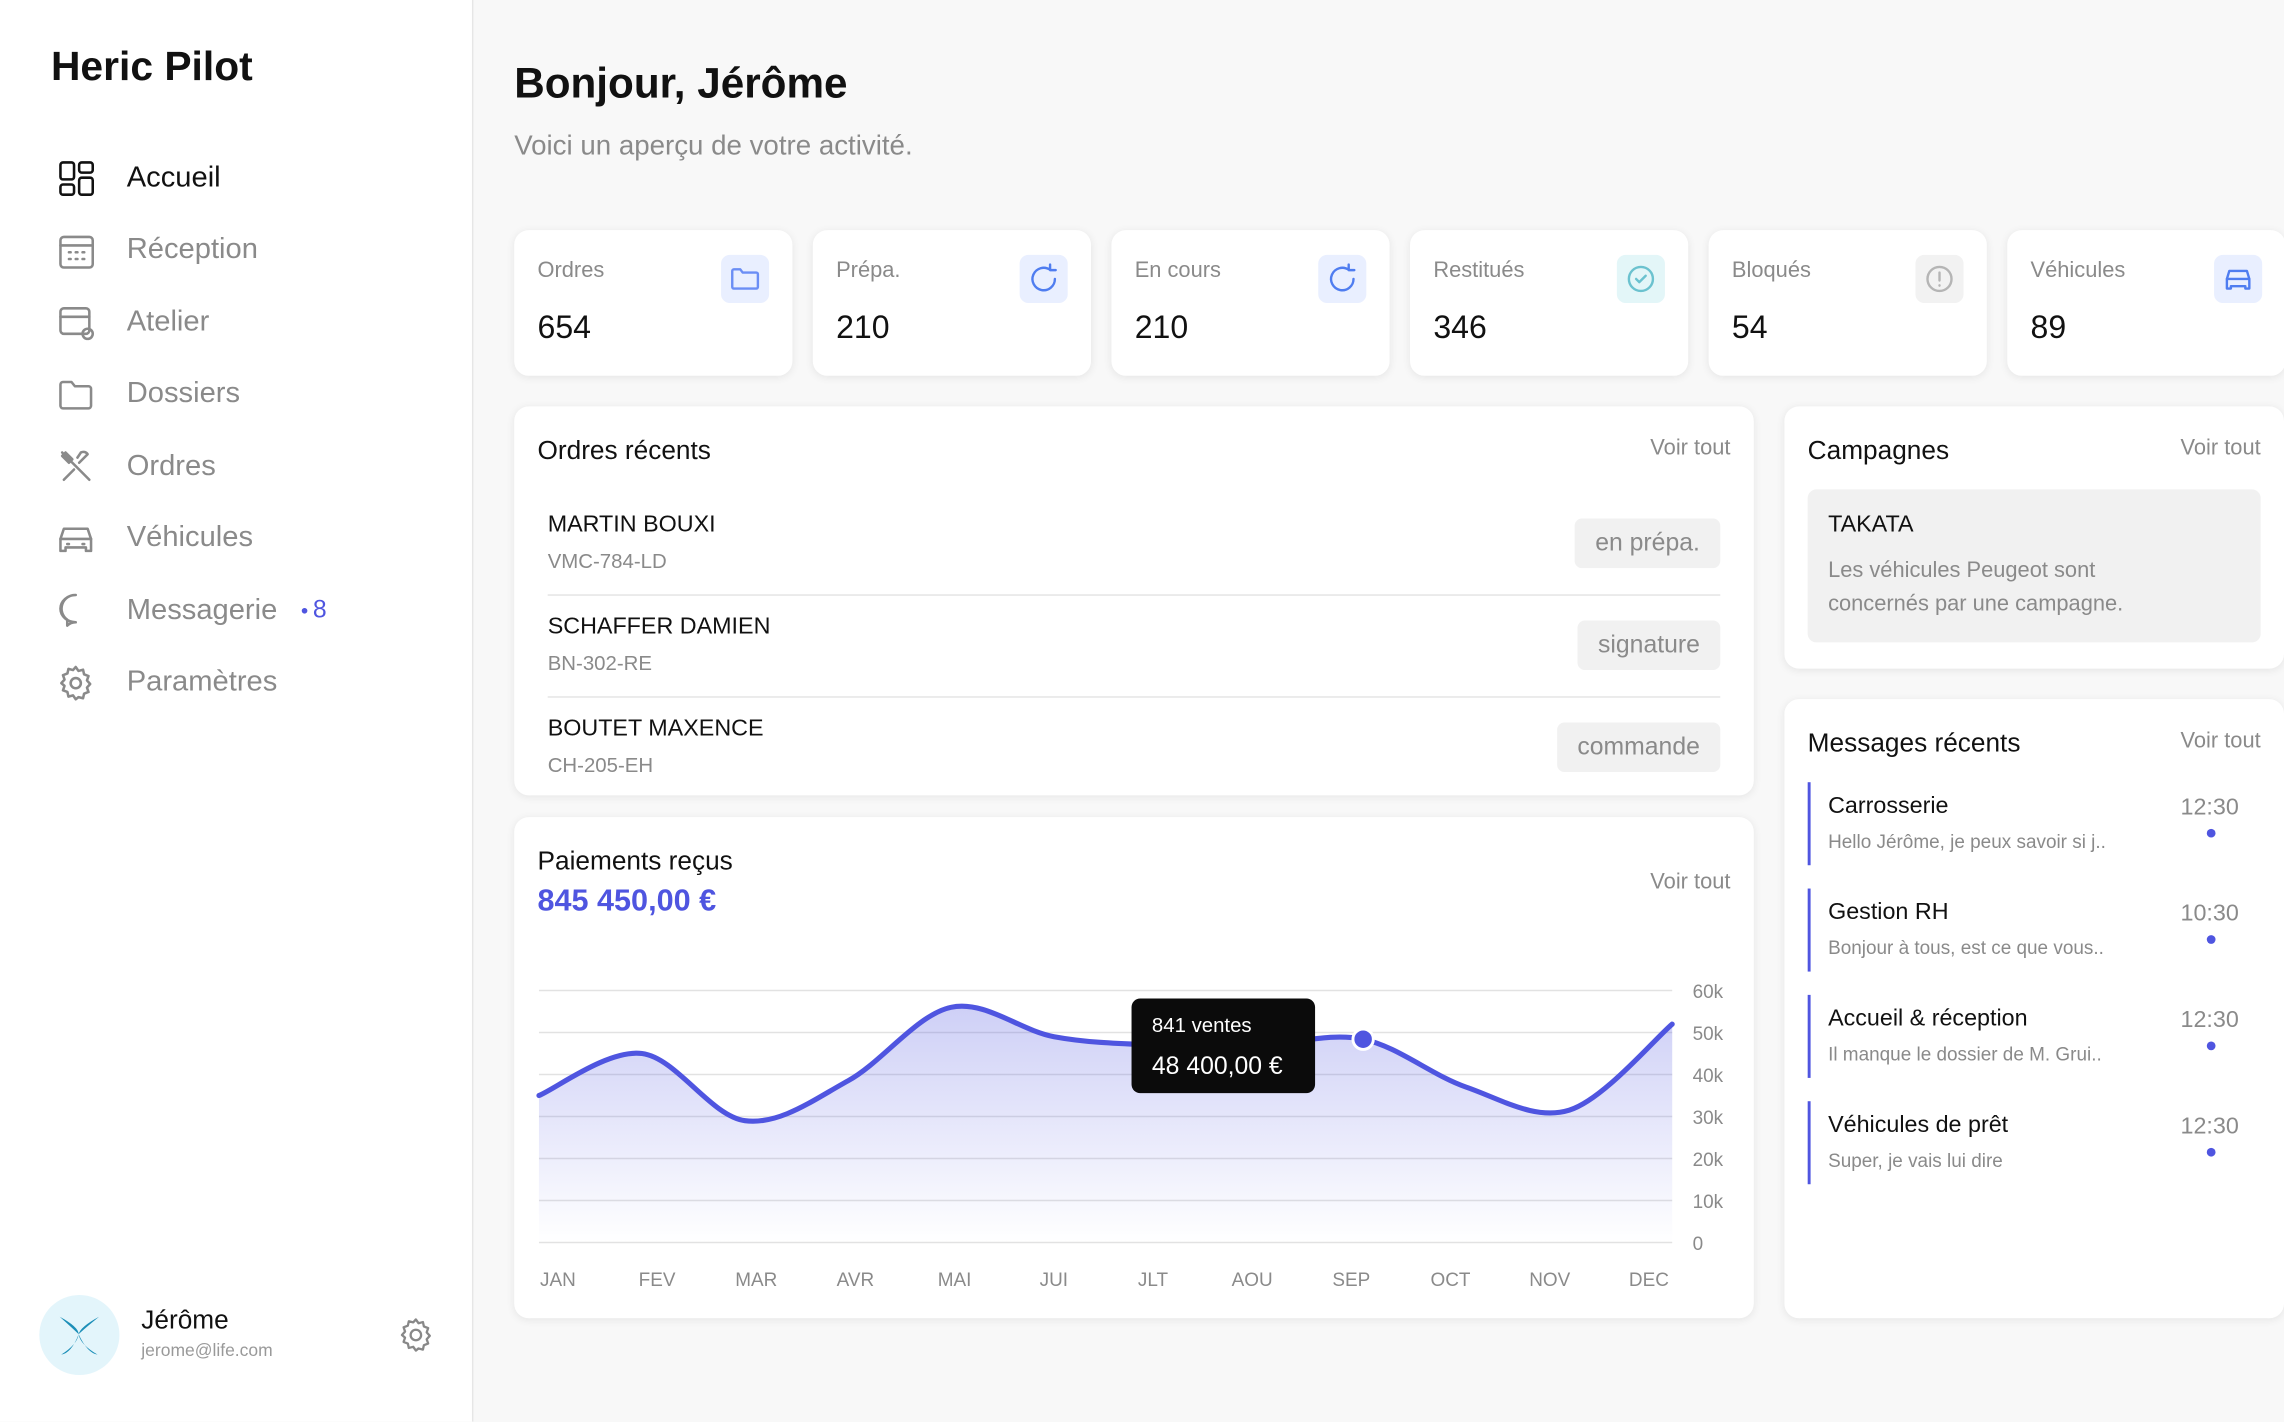 The width and height of the screenshot is (2284, 1422). What do you see at coordinates (1638, 747) in the screenshot?
I see `status-pill: commande` at bounding box center [1638, 747].